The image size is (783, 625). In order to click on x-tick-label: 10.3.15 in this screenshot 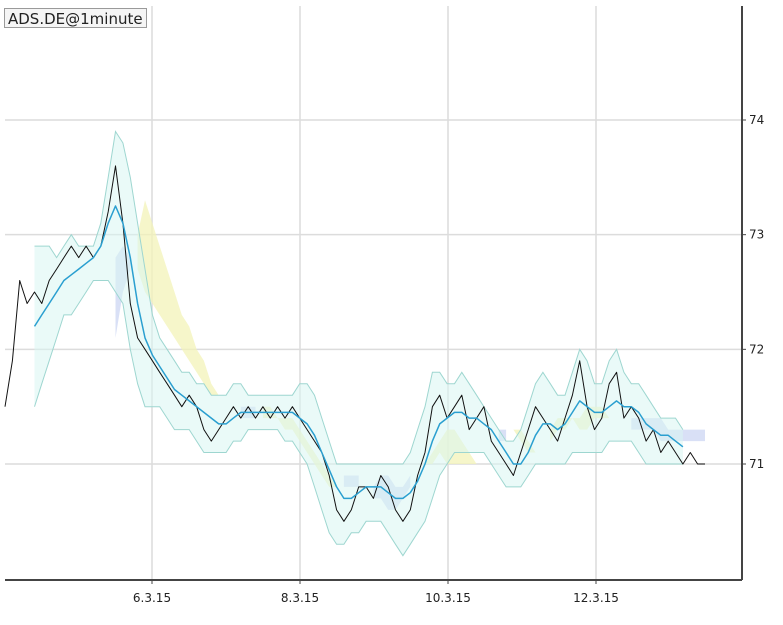, I will do `click(448, 598)`.